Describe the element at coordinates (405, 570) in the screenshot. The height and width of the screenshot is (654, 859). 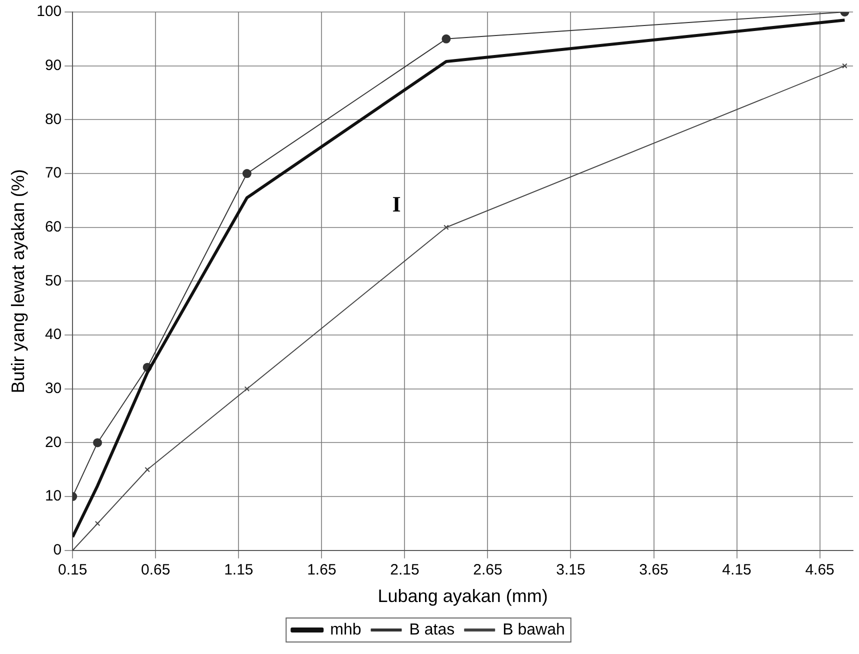
I see `x-tick-label: 2.15` at that location.